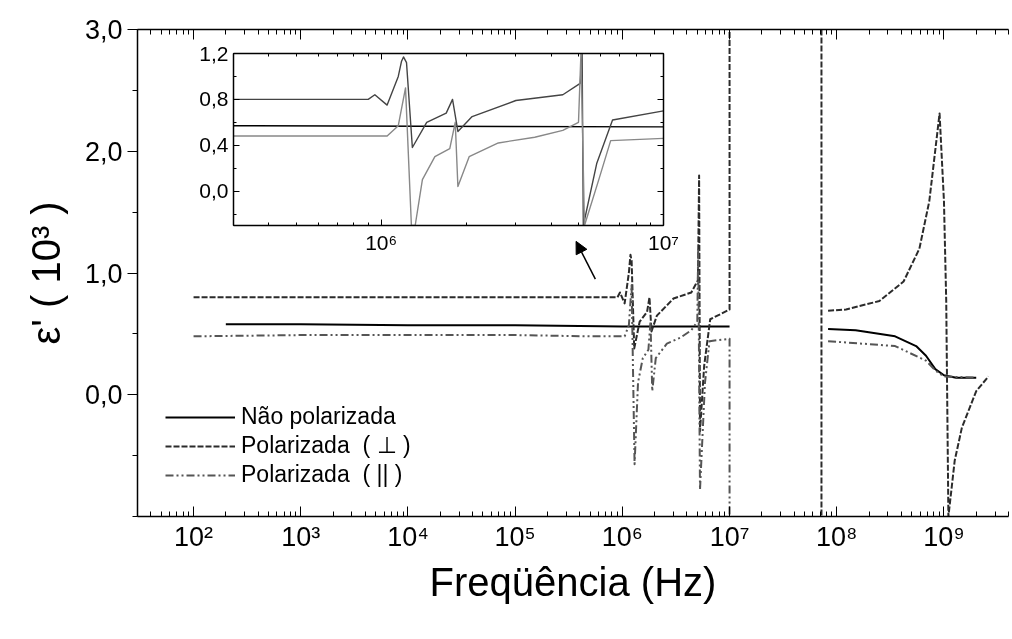 This screenshot has height=639, width=1012. What do you see at coordinates (103, 273) in the screenshot?
I see `y-tick-label: 1,0` at bounding box center [103, 273].